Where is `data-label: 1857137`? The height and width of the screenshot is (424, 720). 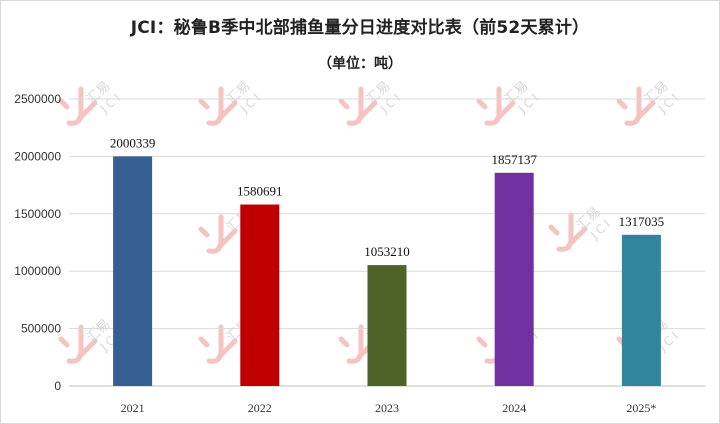
data-label: 1857137 is located at coordinates (514, 159).